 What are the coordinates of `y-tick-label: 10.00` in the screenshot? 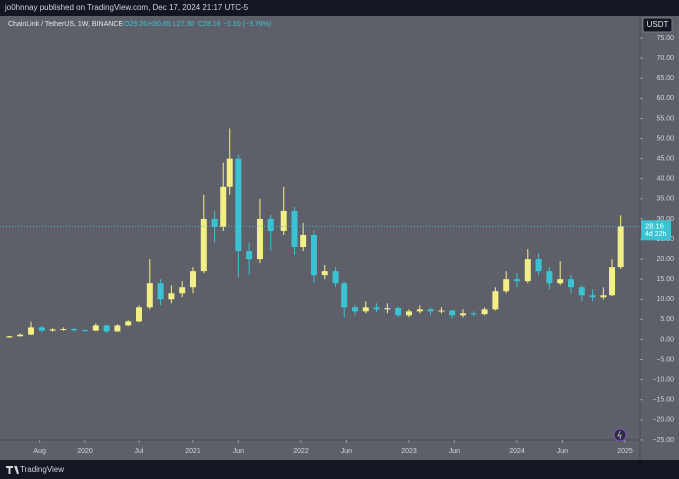 It's located at (665, 299).